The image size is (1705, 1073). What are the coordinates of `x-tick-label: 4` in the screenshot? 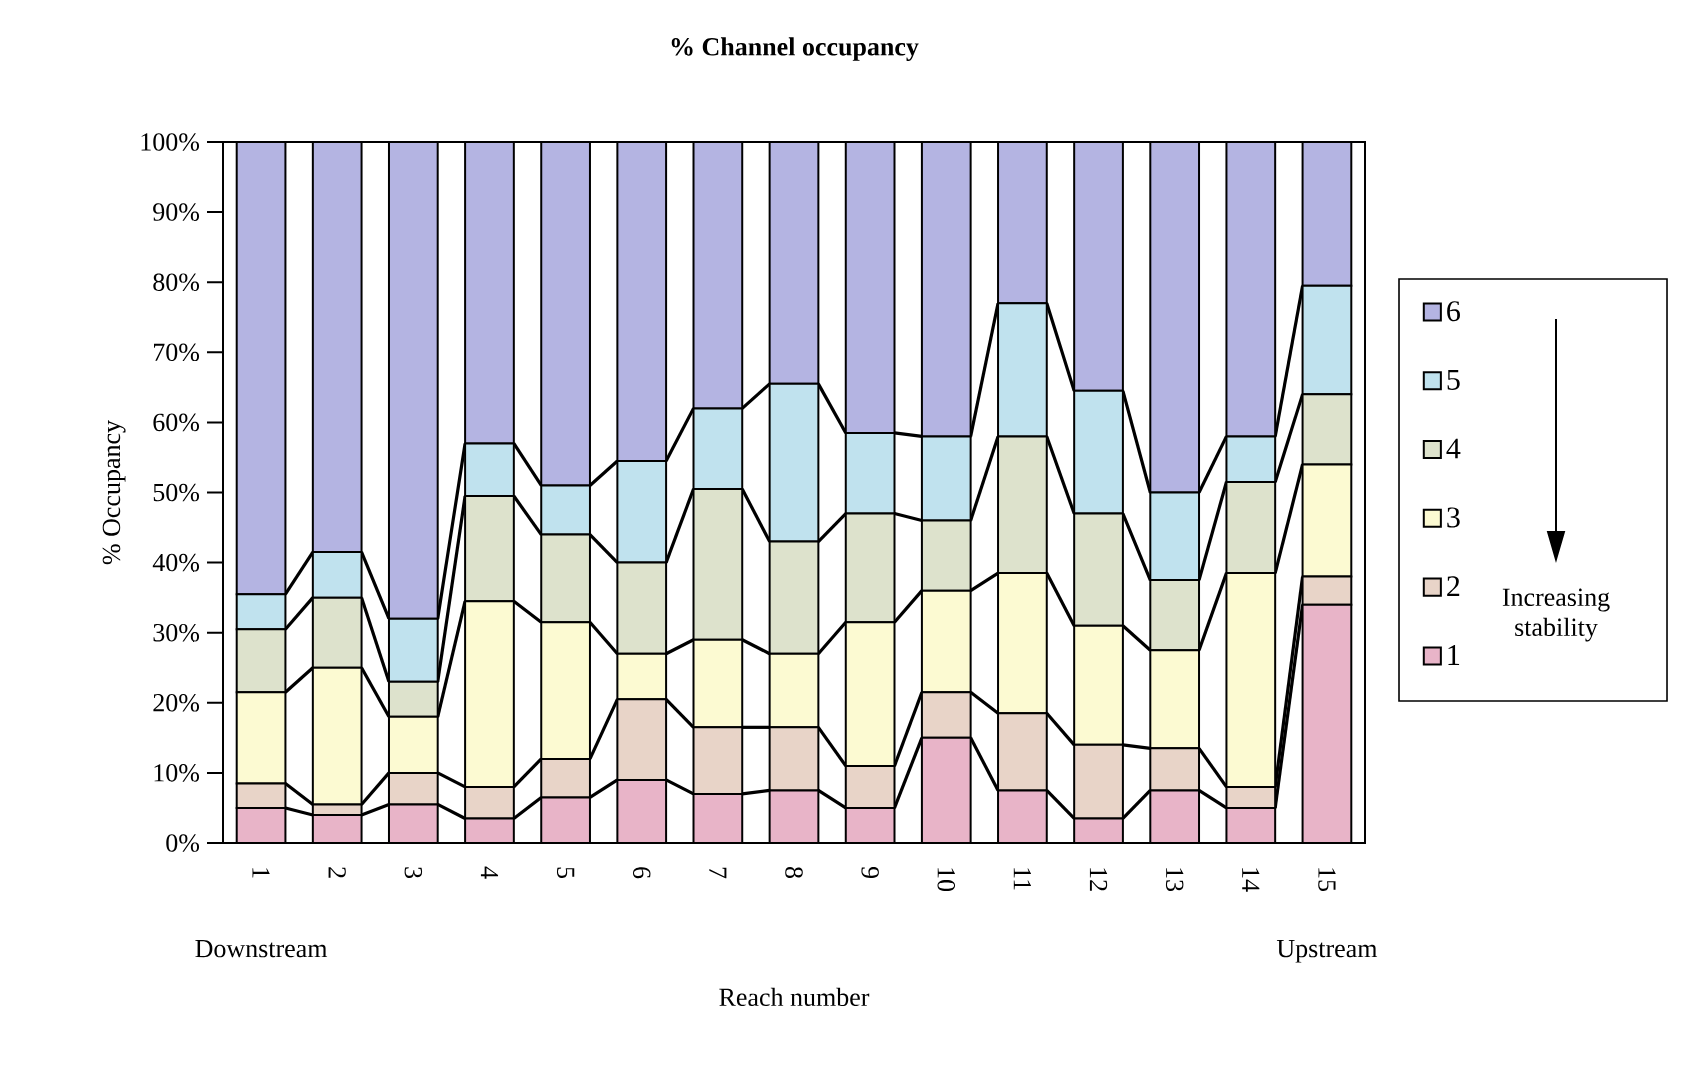 It's located at (489, 872).